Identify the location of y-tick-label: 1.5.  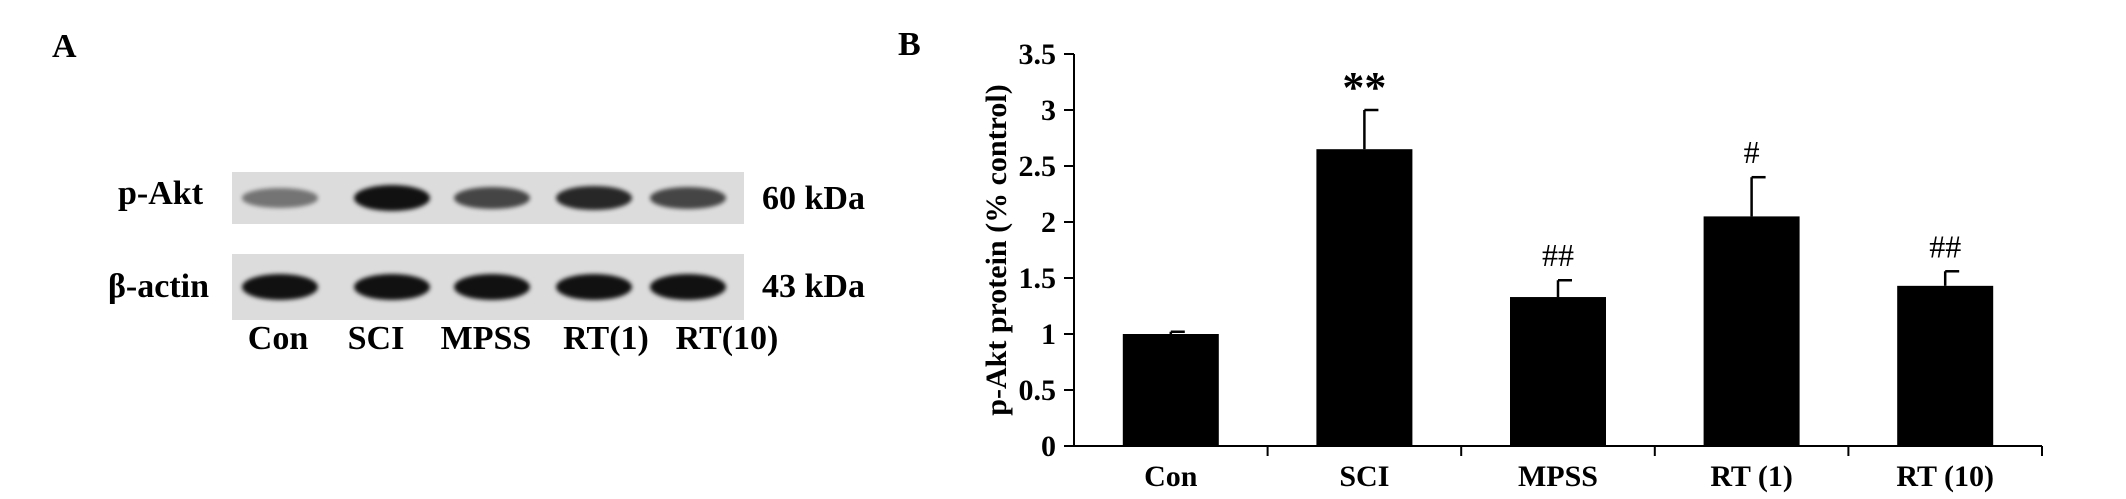
(1038, 278).